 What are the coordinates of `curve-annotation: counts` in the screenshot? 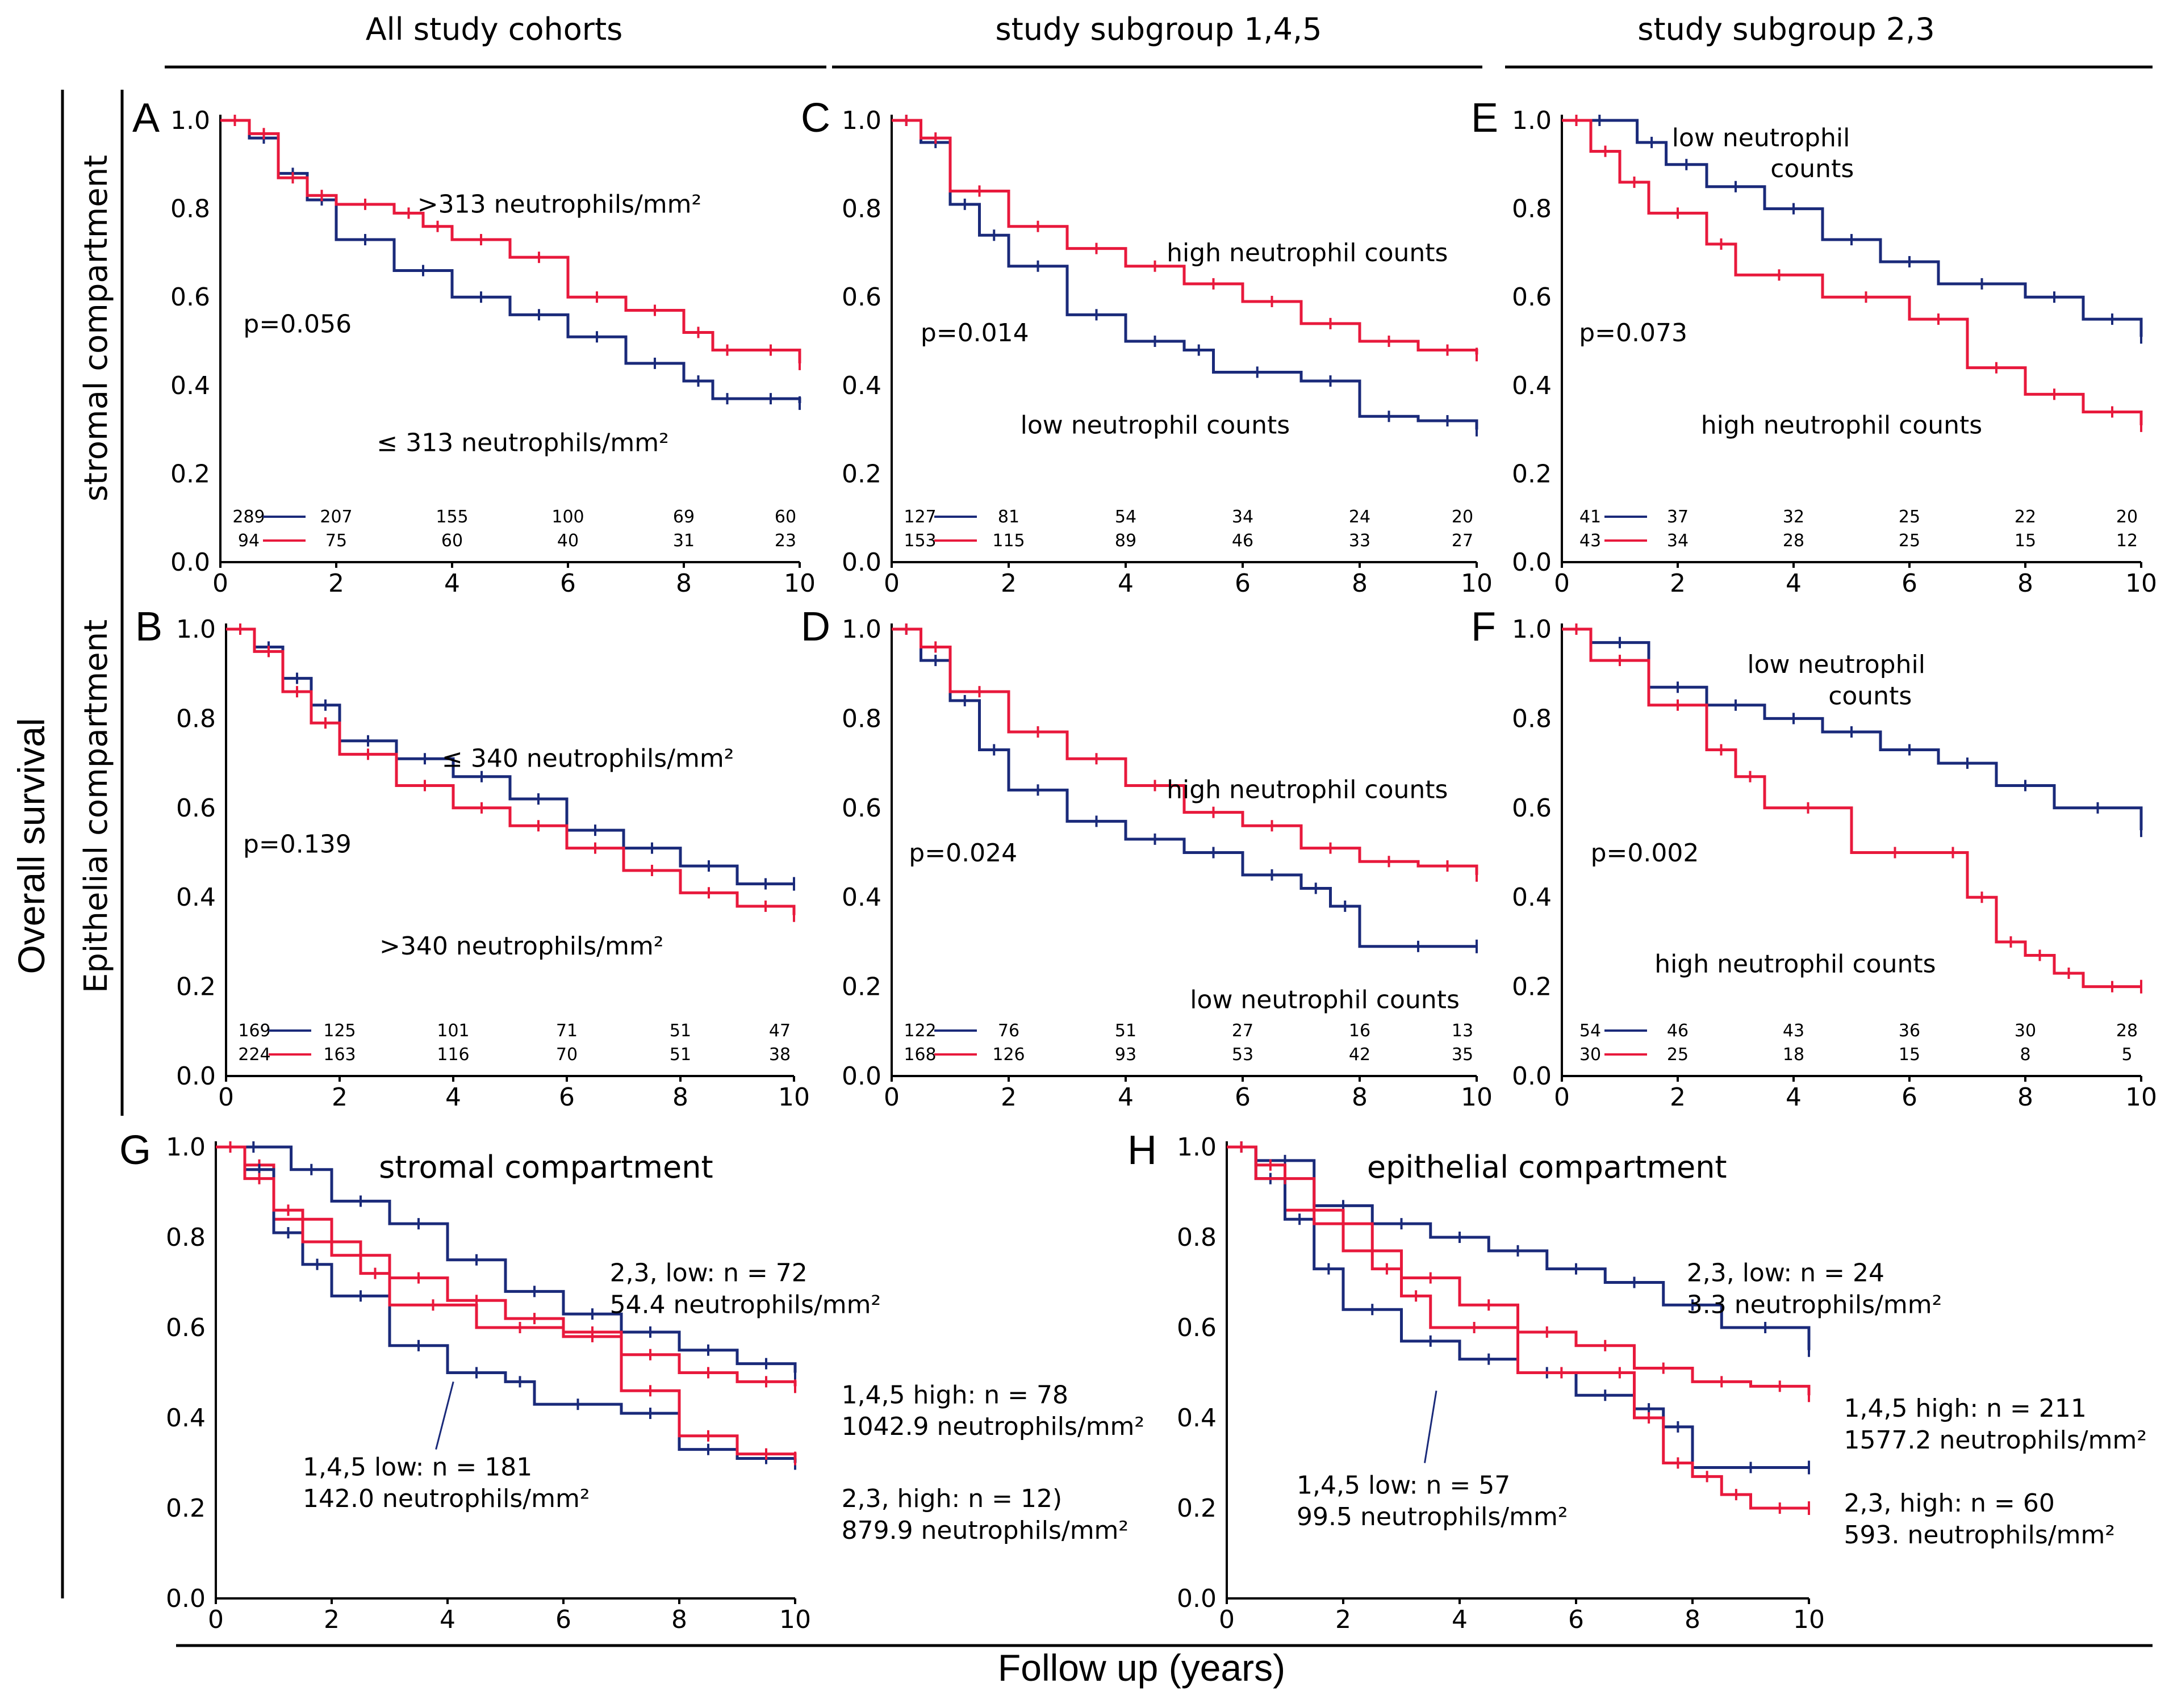 It's located at (1812, 169).